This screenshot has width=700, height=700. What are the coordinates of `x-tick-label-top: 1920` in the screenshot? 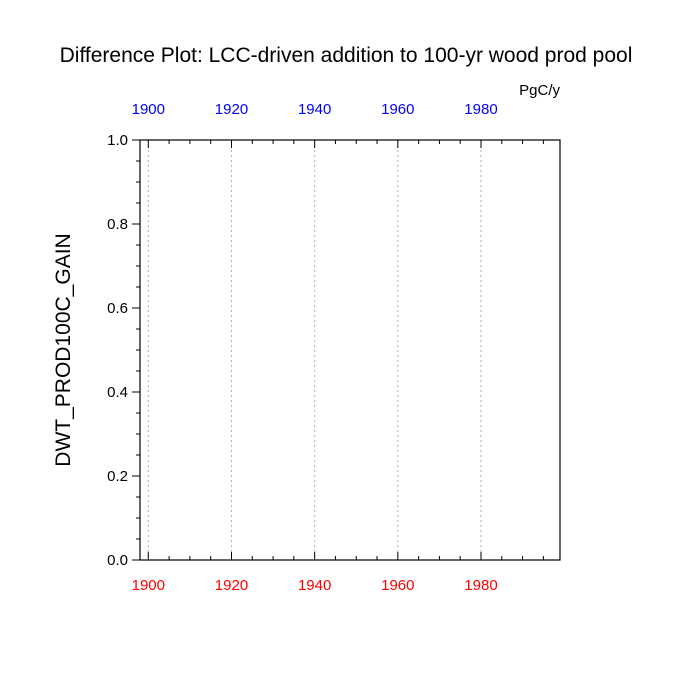 It's located at (231, 109).